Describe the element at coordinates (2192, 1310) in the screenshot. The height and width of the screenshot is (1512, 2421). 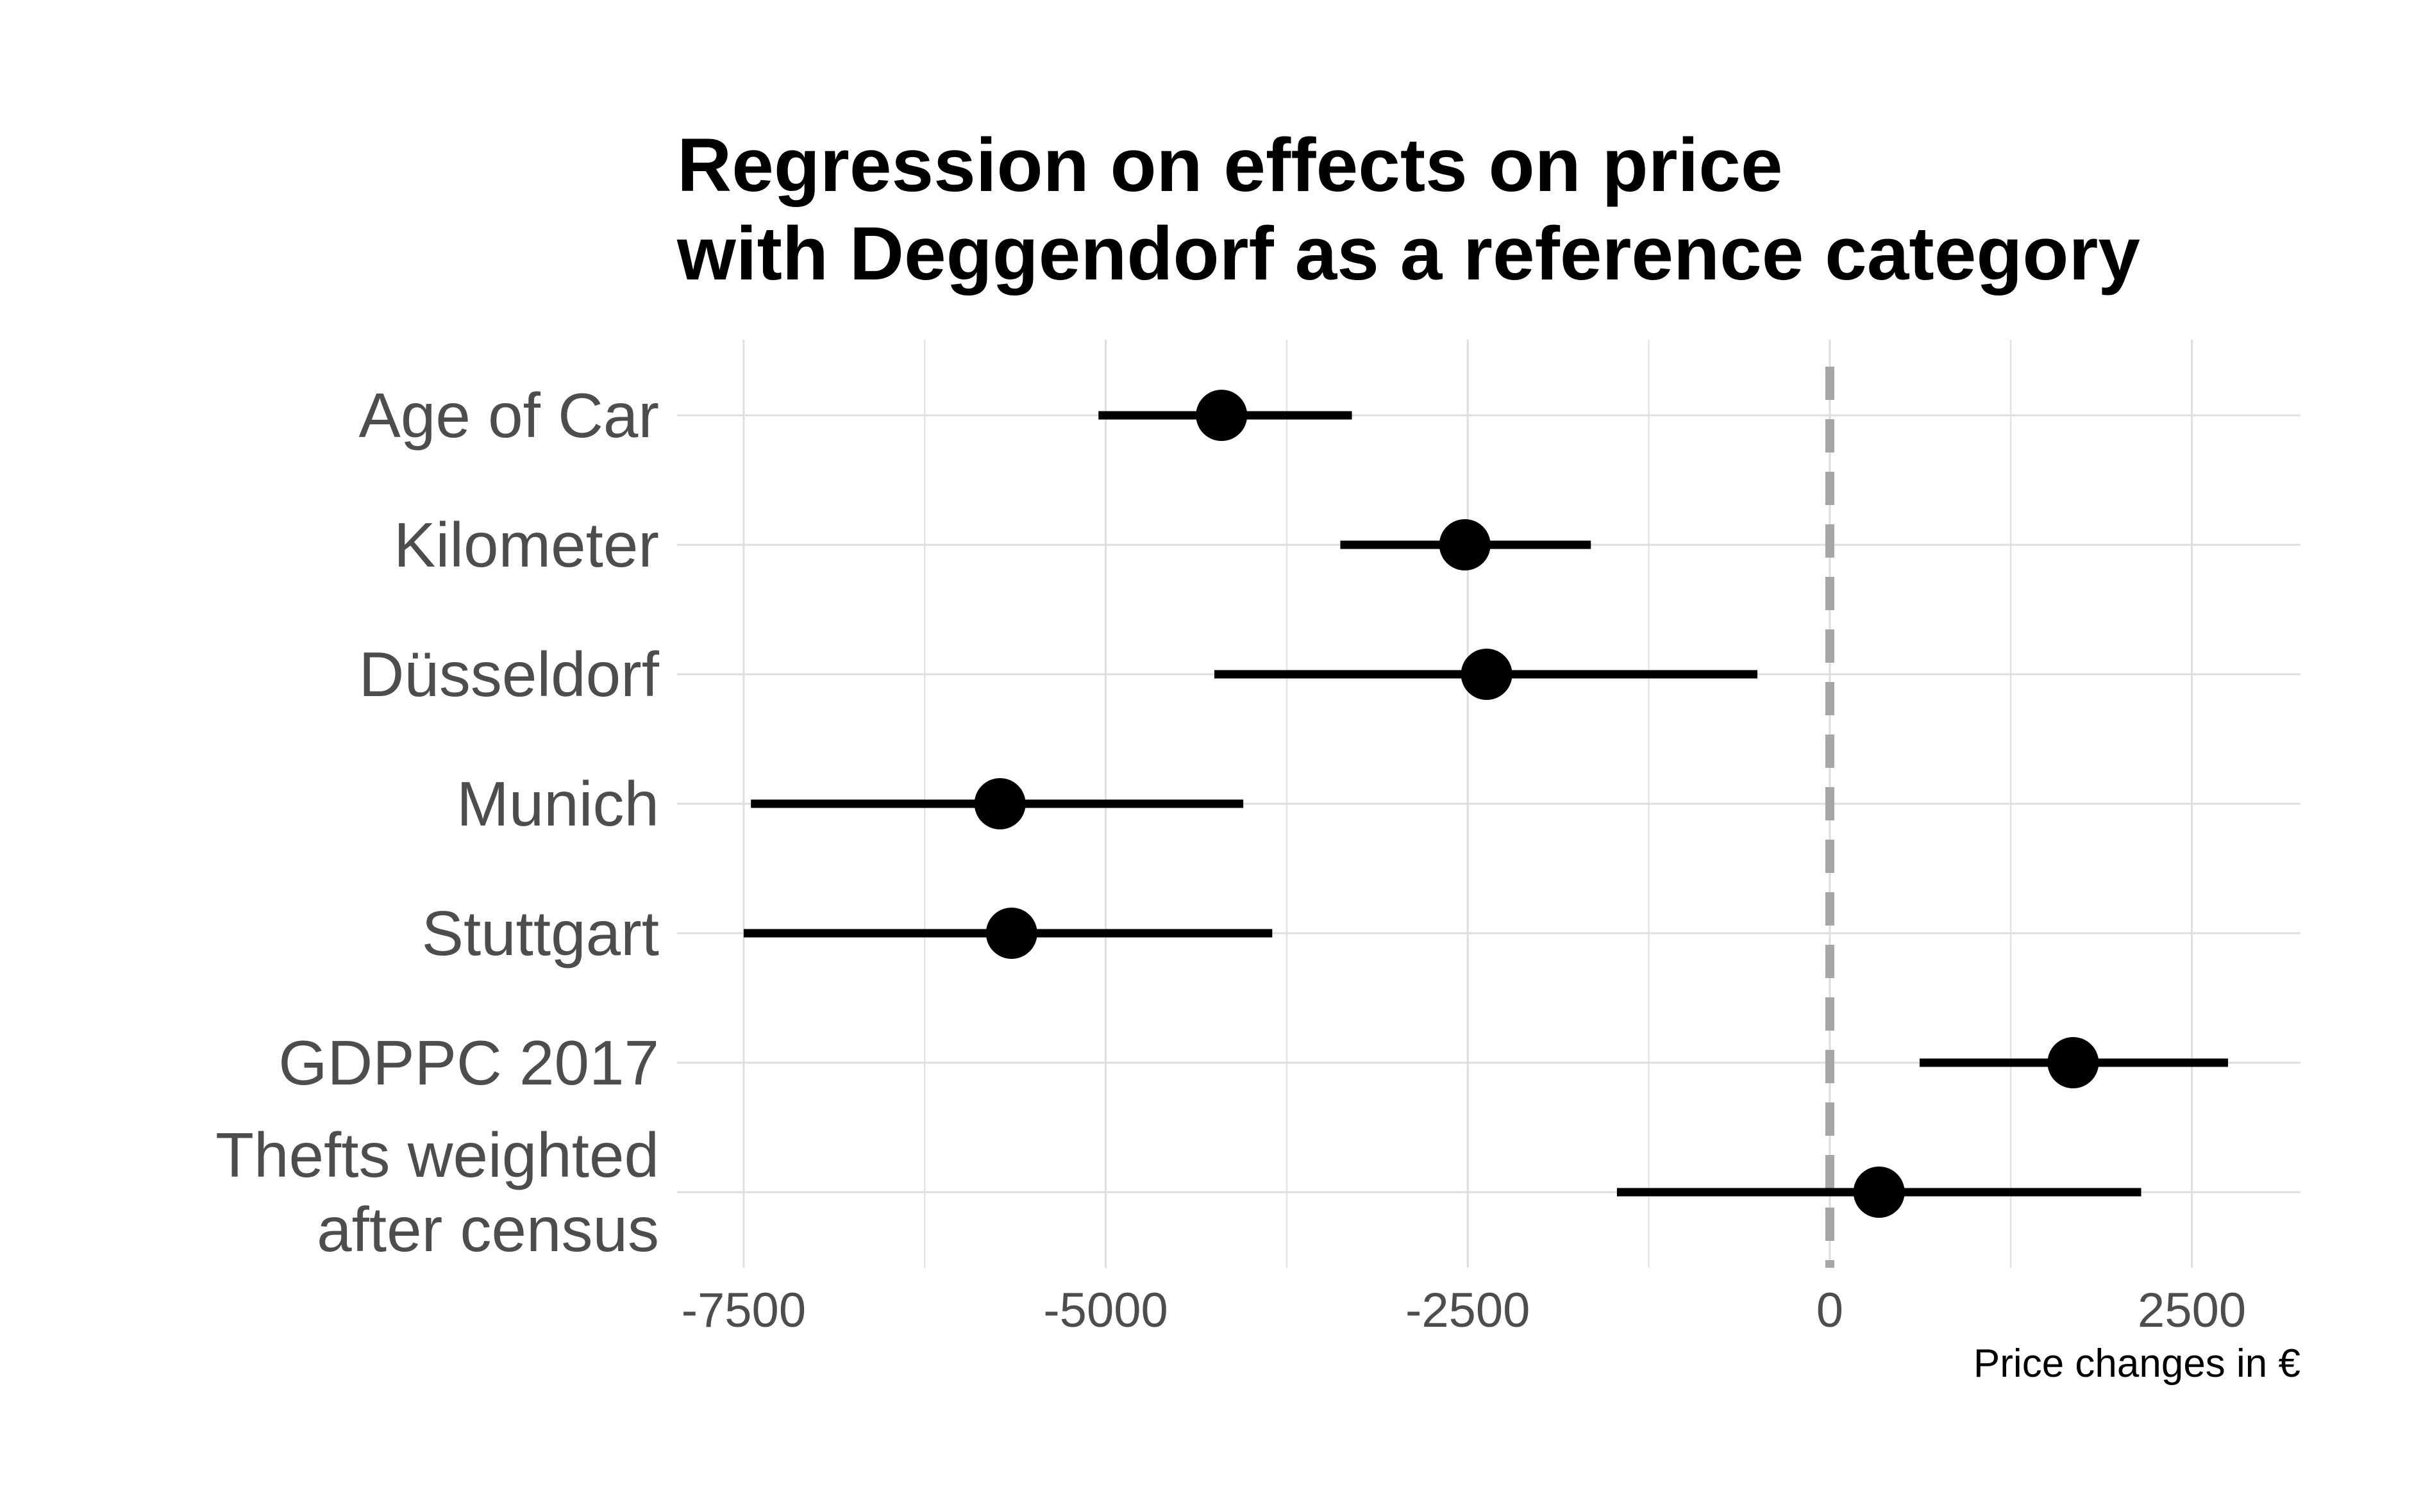
I see `x-tick-label: 2500` at that location.